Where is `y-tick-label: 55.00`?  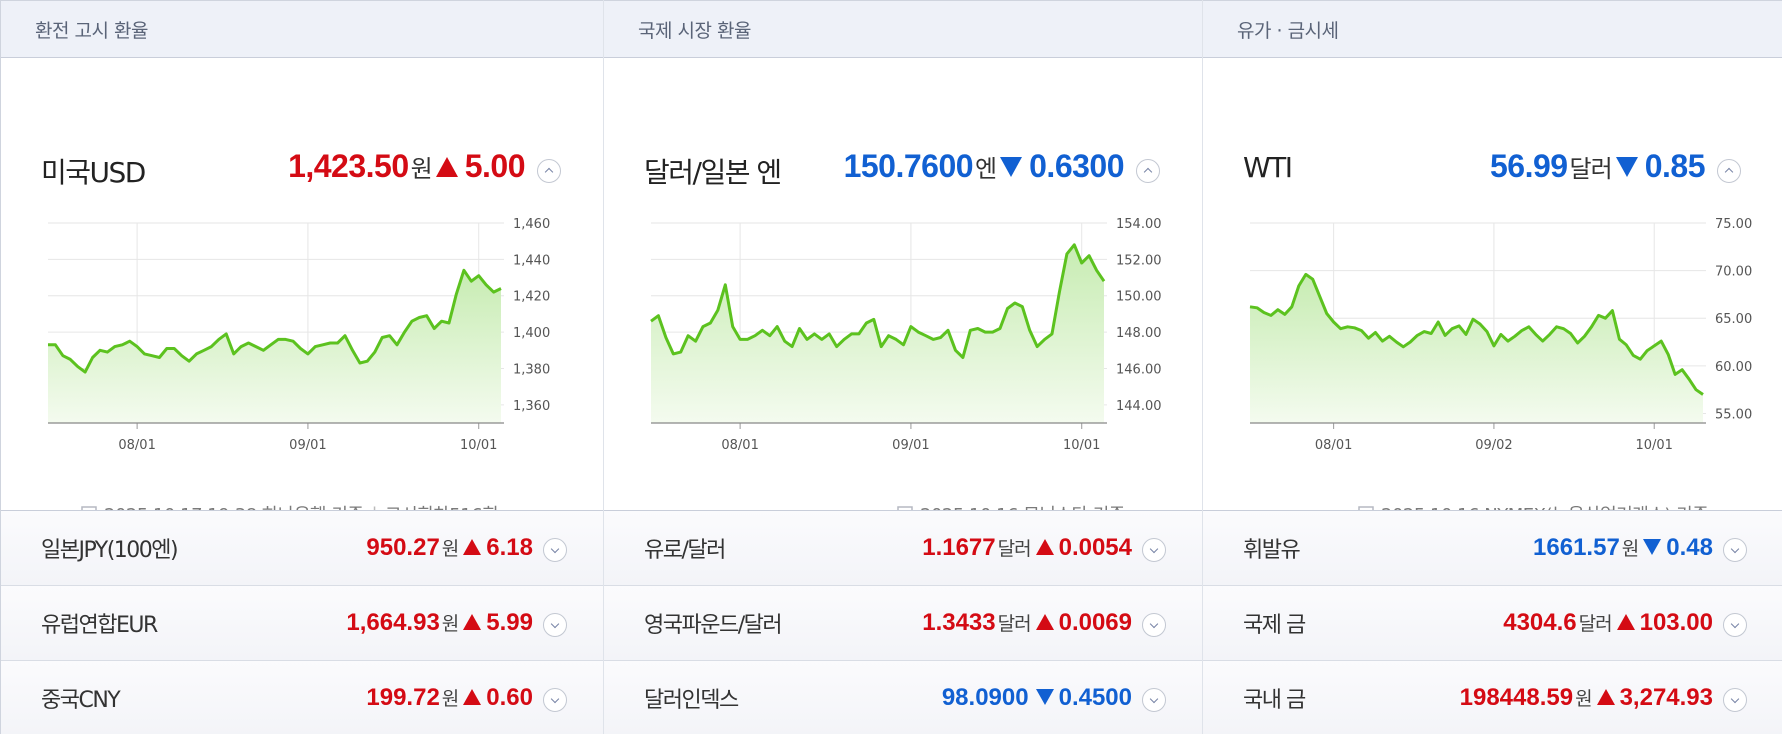 y-tick-label: 55.00 is located at coordinates (1733, 414).